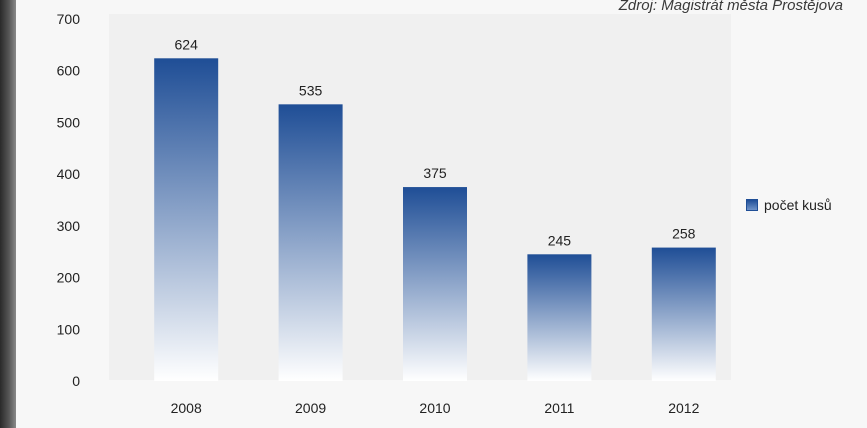  I want to click on legend-swatch, so click(752, 205).